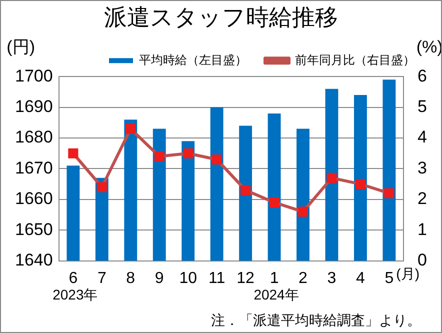 The height and width of the screenshot is (333, 442). What do you see at coordinates (33, 137) in the screenshot?
I see `y-tick-label: 1680` at bounding box center [33, 137].